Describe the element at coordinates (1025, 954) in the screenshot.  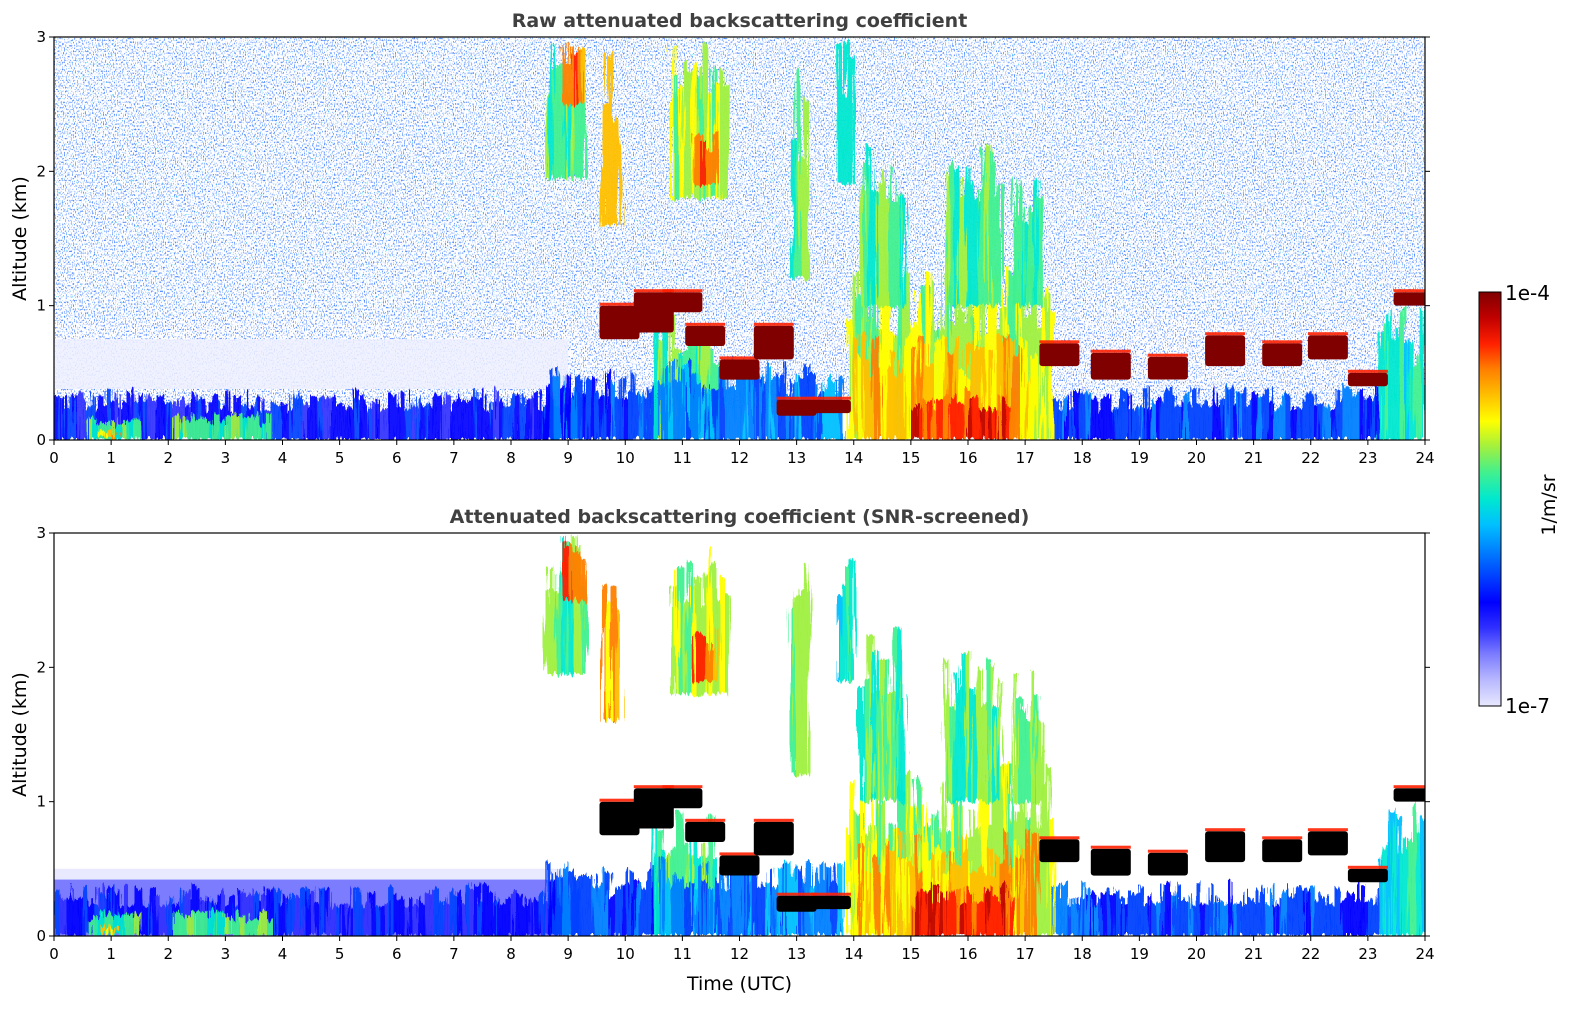
I see `x-tick-label: 17` at that location.